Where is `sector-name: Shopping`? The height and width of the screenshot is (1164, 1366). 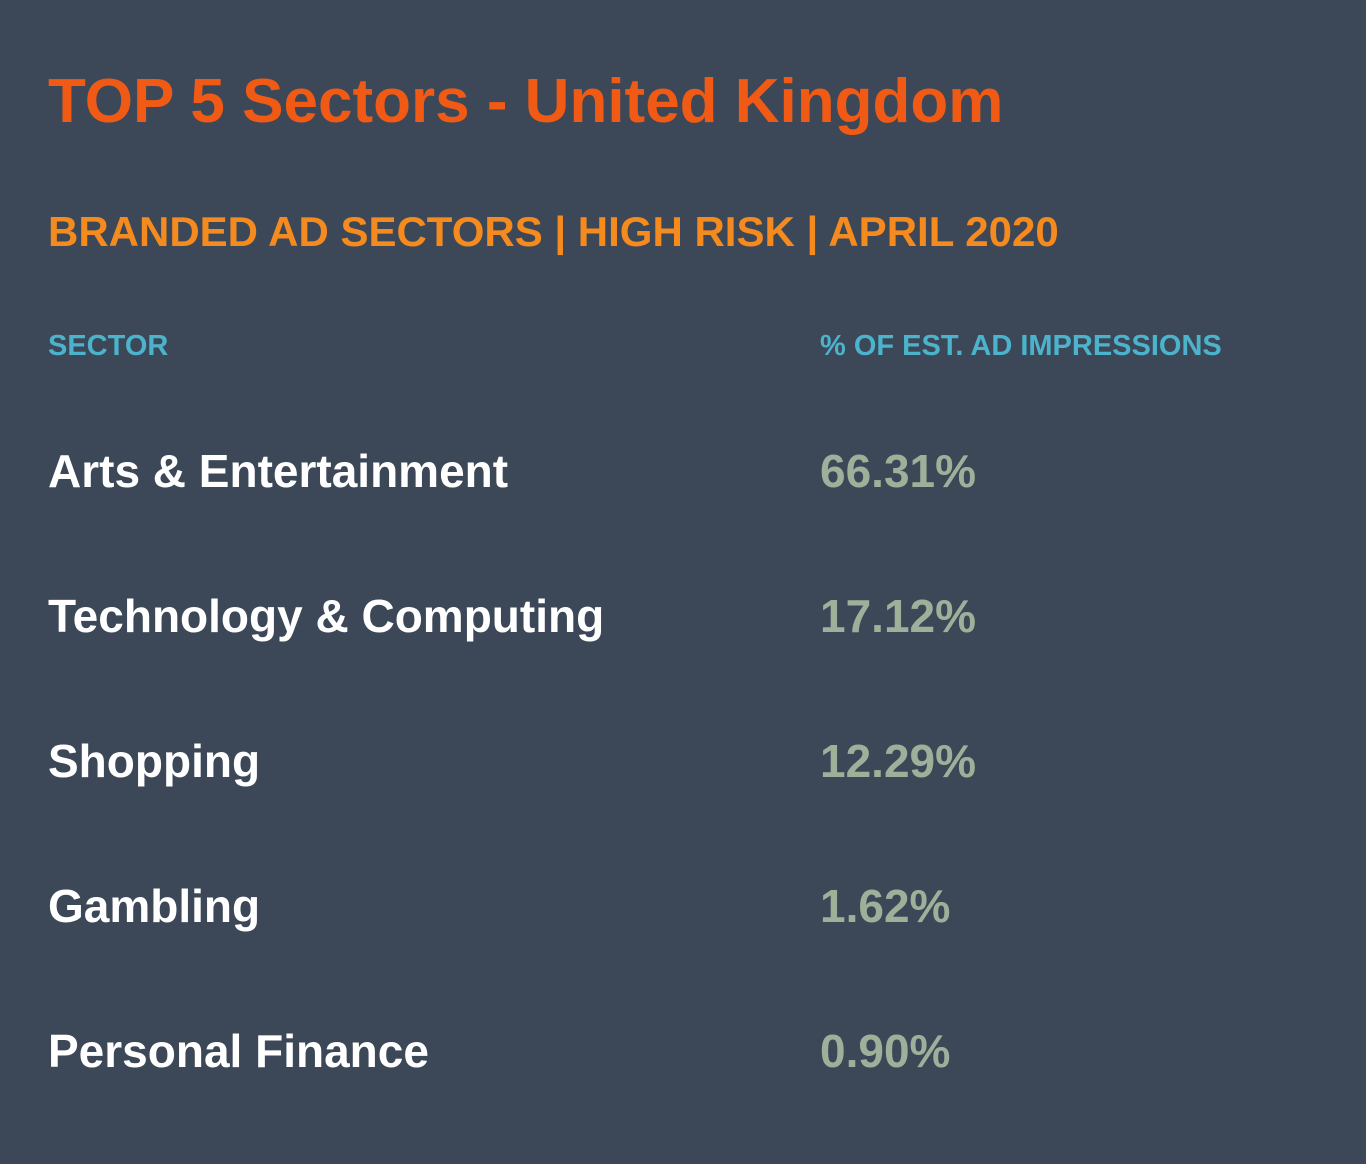
sector-name: Shopping is located at coordinates (154, 761).